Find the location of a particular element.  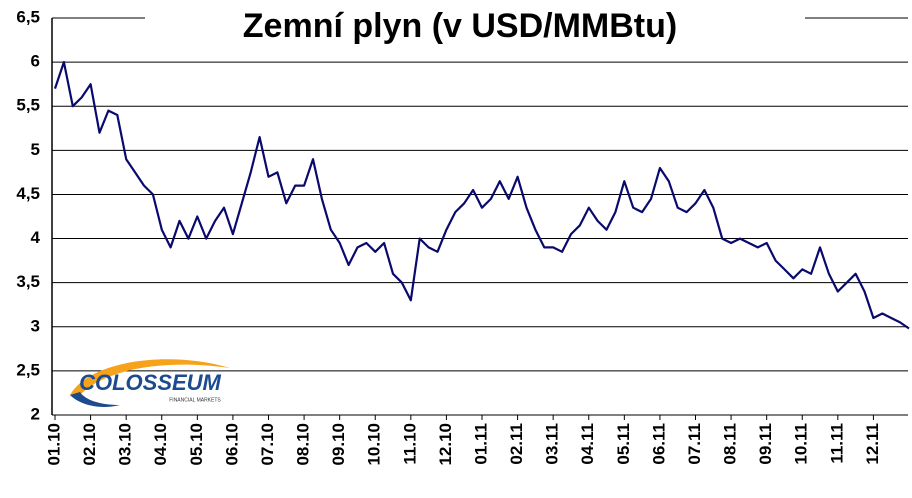

y-tick-label: 6,5 is located at coordinates (28, 16).